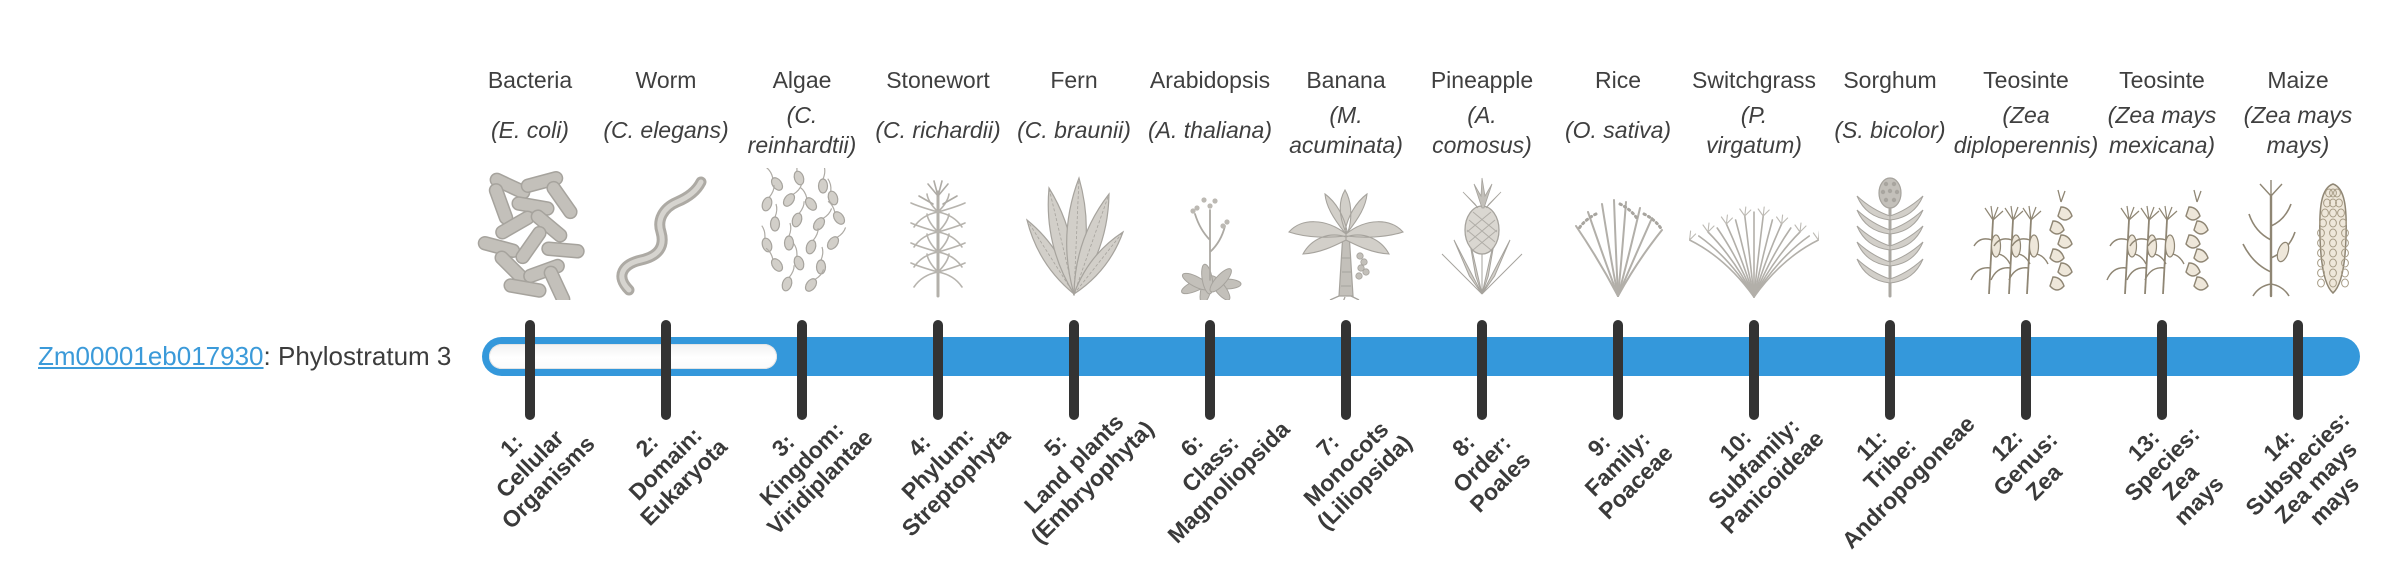 This screenshot has height=580, width=2400. Describe the element at coordinates (1617, 80) in the screenshot. I see `organism-common-name: Rice` at that location.